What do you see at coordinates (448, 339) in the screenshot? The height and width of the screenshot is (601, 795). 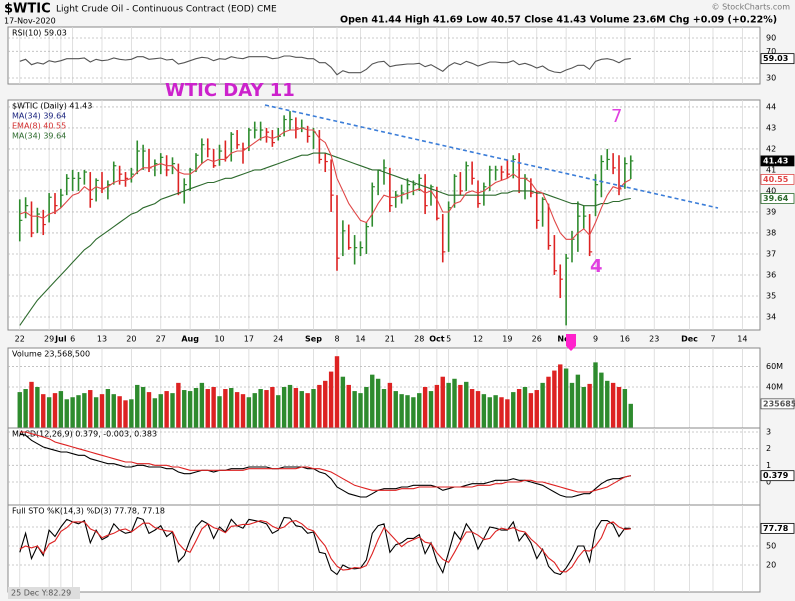 I see `x-tick-label: 5` at bounding box center [448, 339].